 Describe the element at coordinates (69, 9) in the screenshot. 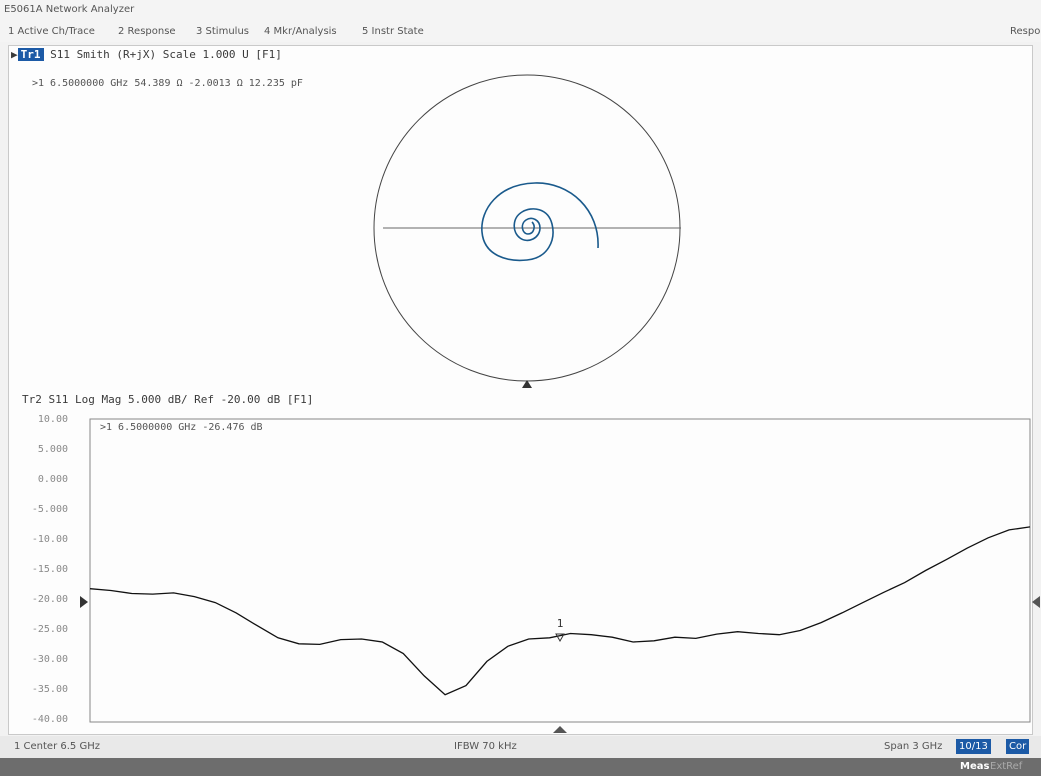

I see `window-title: E5061A Network Analyzer` at that location.